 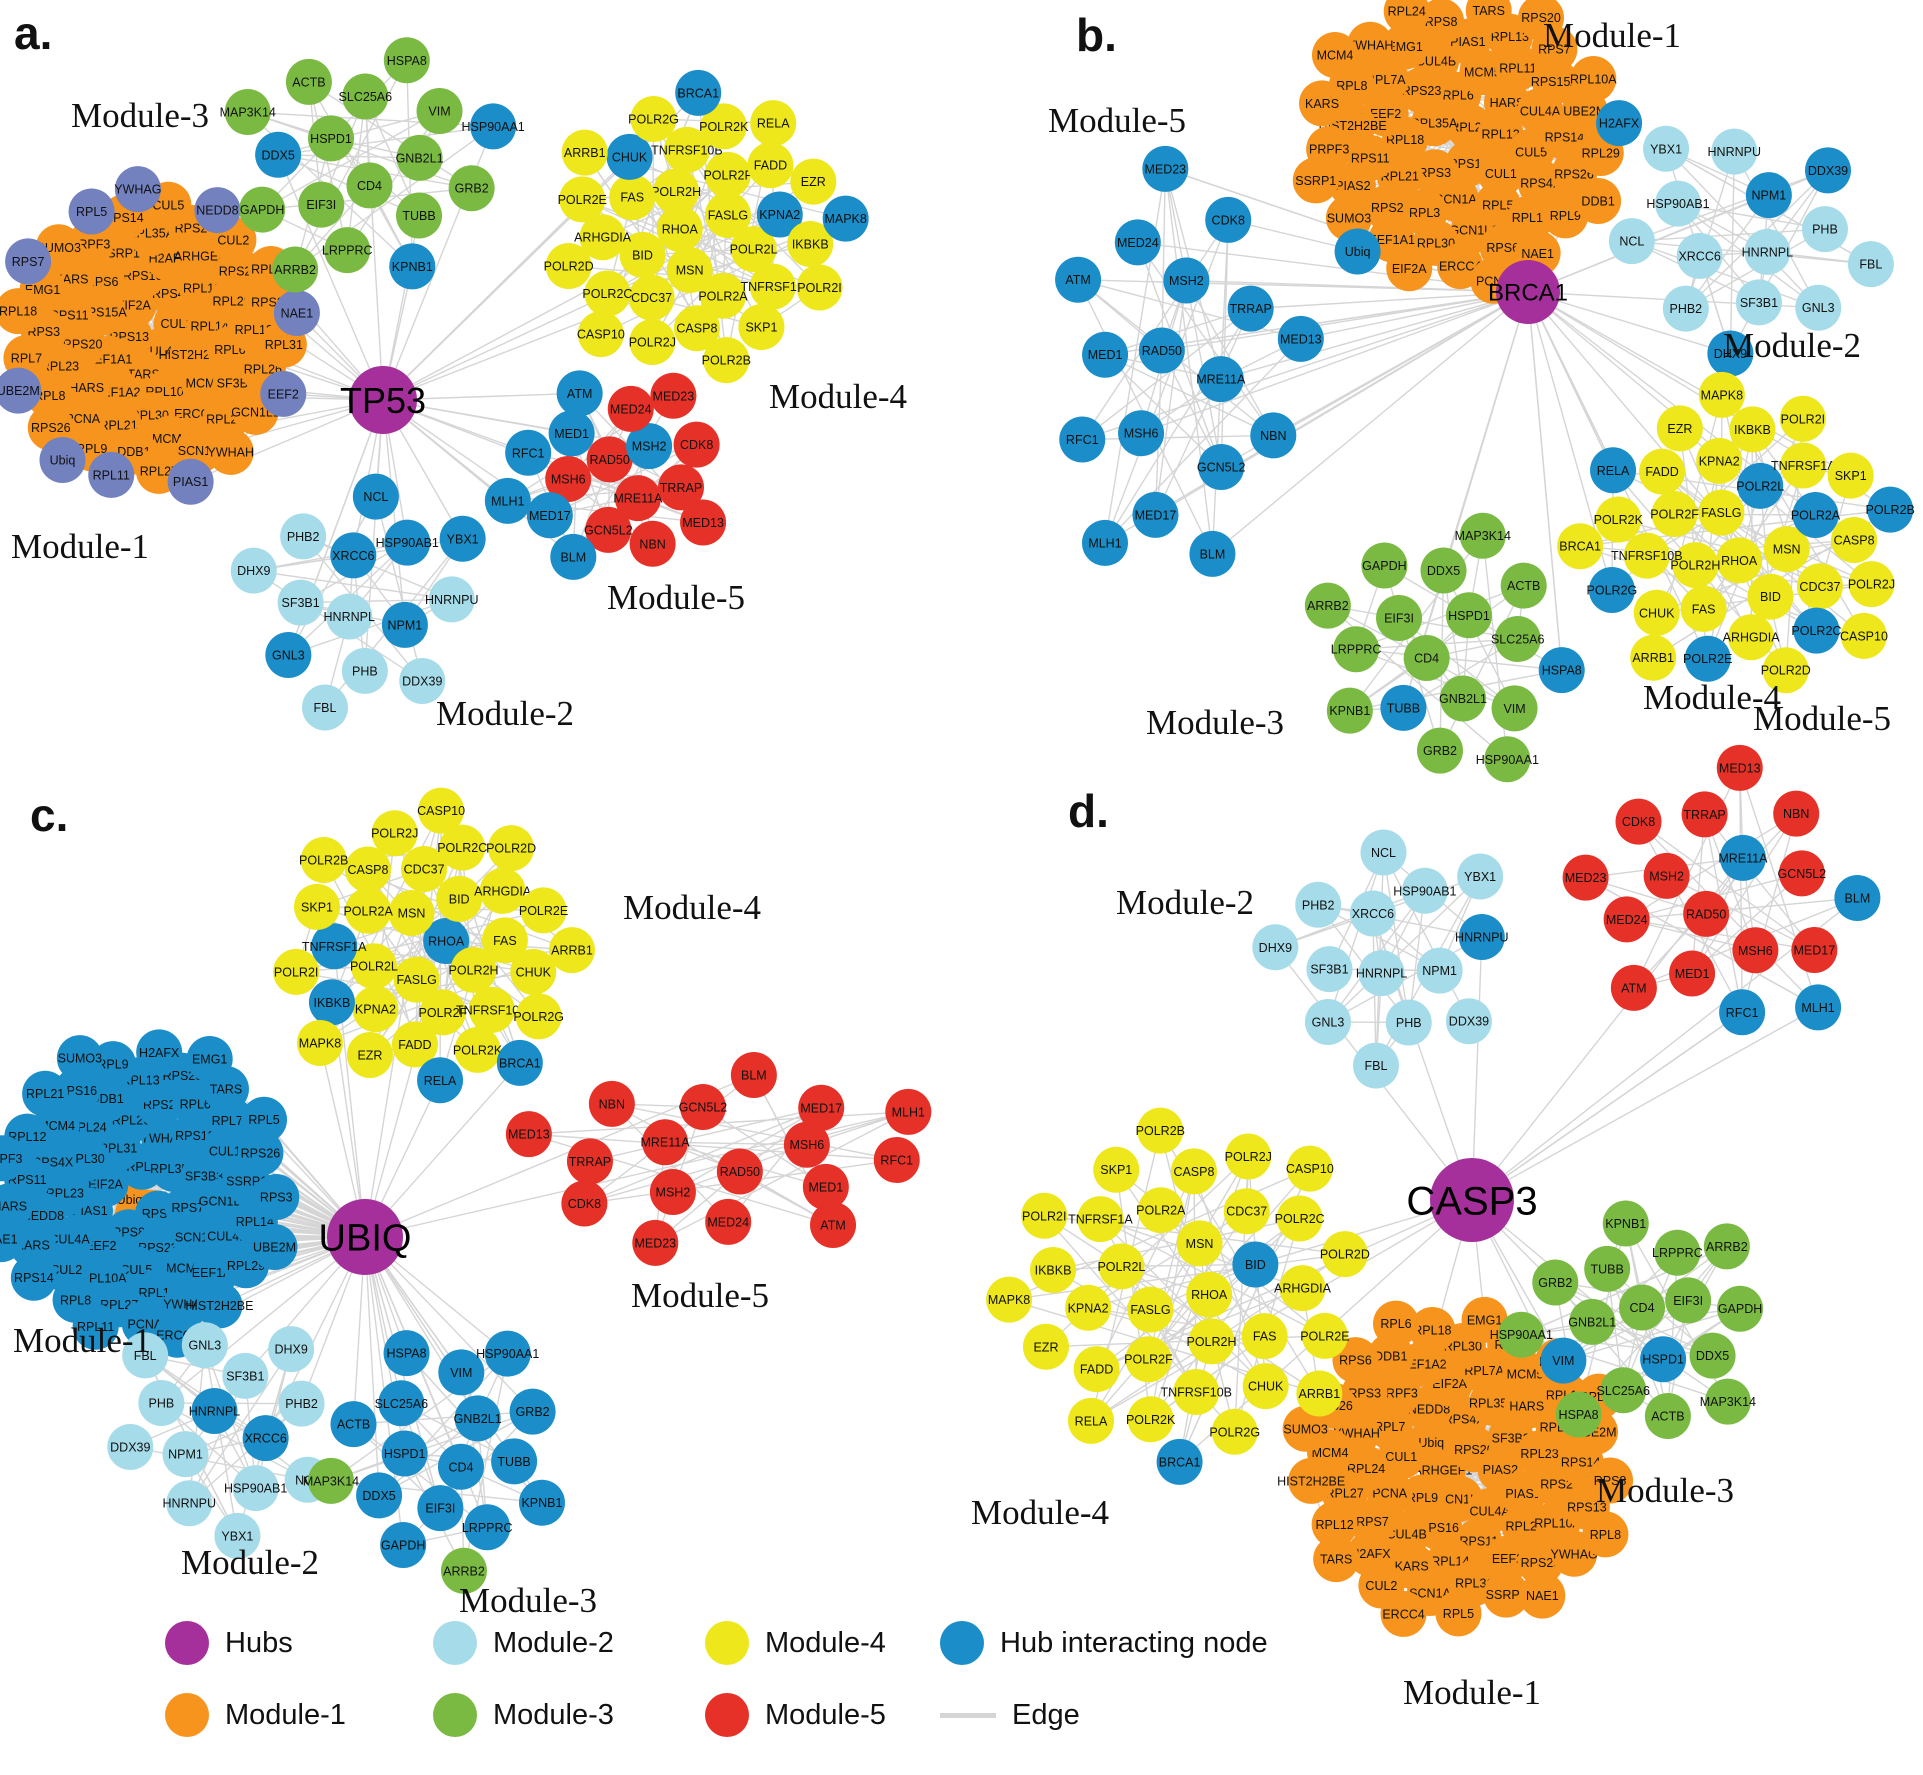 I want to click on node-label: SKP1, so click(x=761, y=328).